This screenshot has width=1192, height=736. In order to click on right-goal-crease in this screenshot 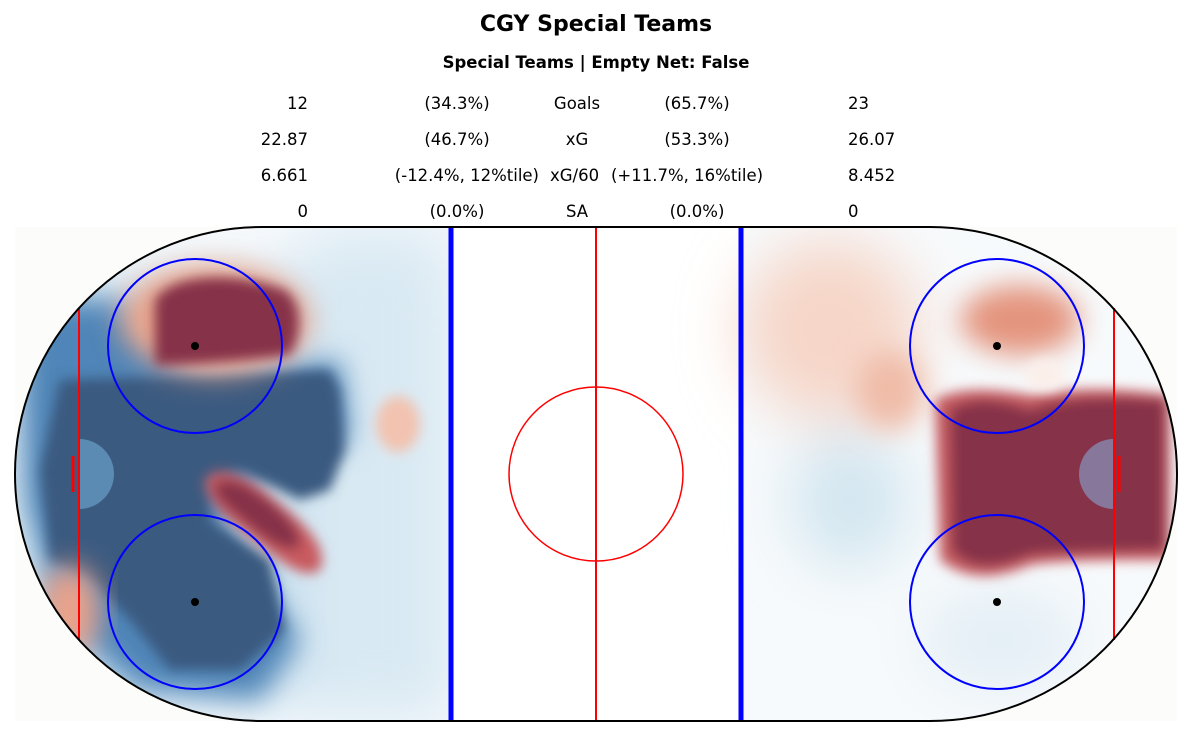, I will do `click(1096, 474)`.